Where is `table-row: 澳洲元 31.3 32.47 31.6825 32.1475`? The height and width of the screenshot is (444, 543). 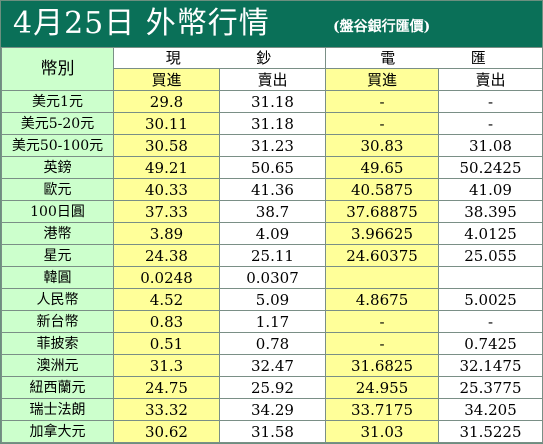 table-row: 澳洲元 31.3 32.47 31.6825 32.1475 is located at coordinates (272, 365).